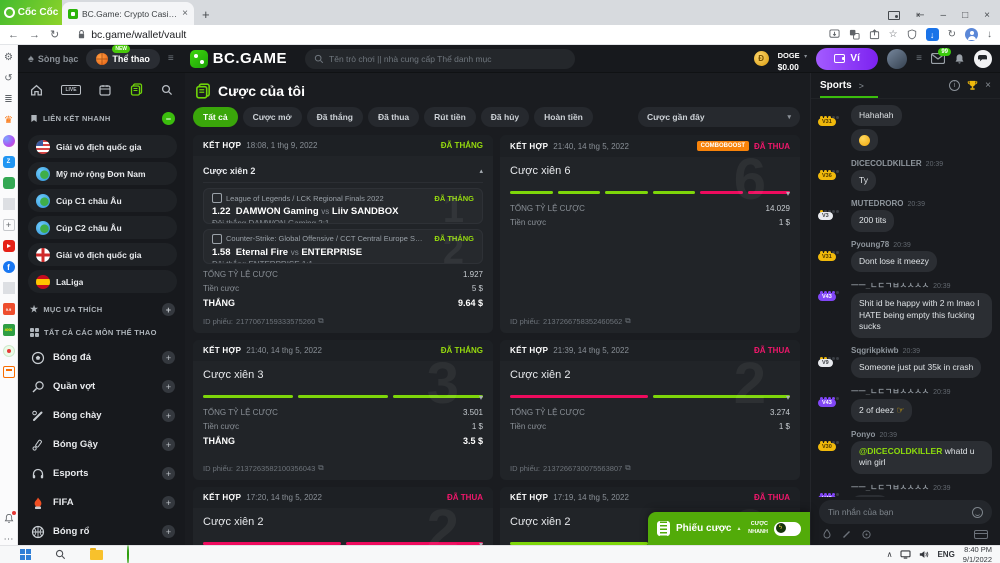 This screenshot has height=563, width=1000. Describe the element at coordinates (443, 35) in the screenshot. I see `address-bar: bc.game/wallet/vault` at that location.